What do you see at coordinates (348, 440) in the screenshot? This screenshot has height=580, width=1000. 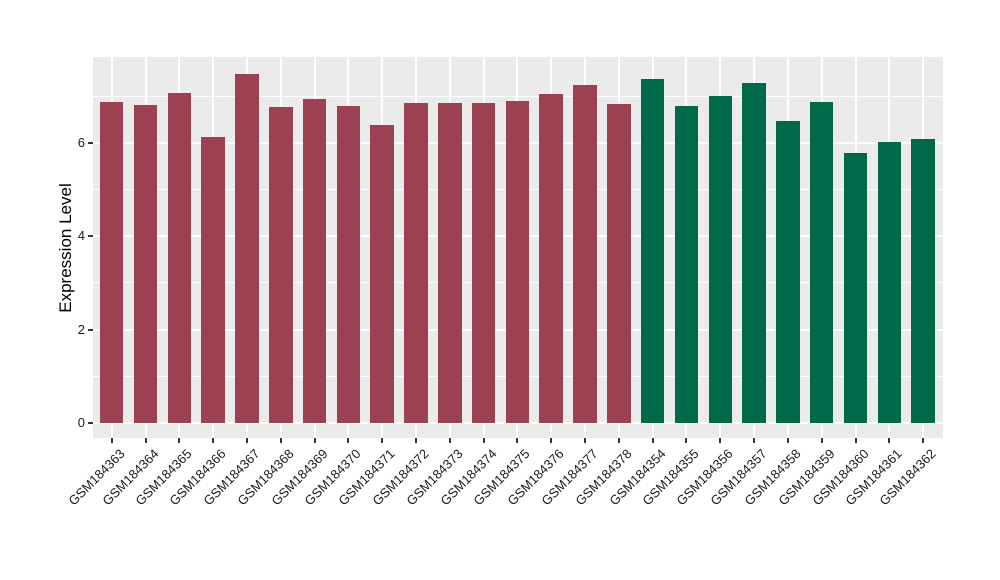 I see `x-tick-mark-GSM184370` at bounding box center [348, 440].